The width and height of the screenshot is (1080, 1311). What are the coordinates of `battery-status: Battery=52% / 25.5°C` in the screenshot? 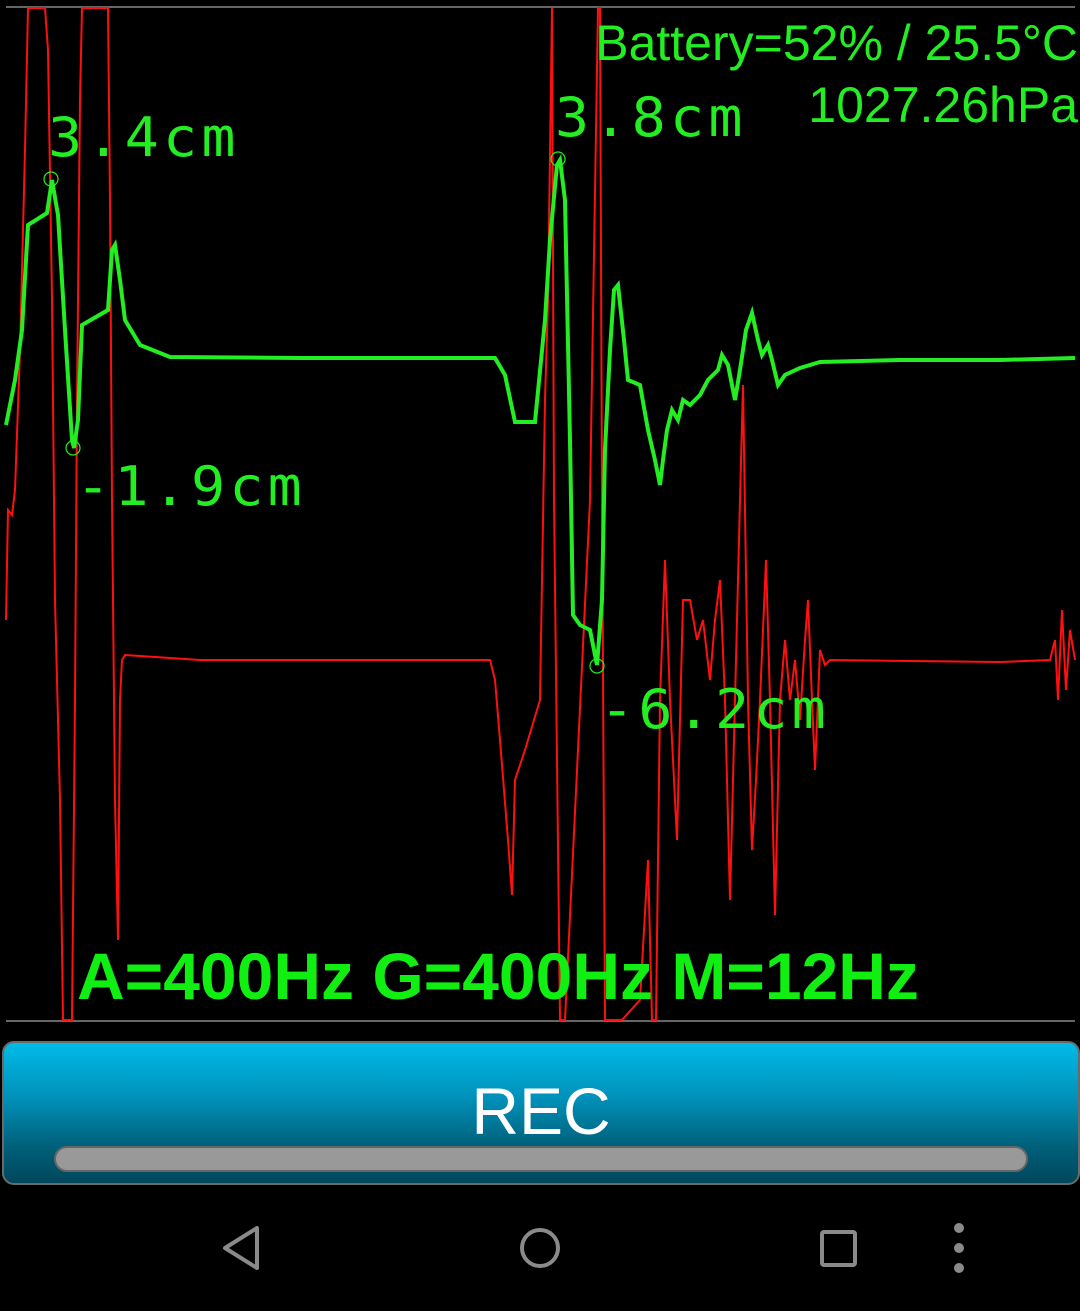 It's located at (836, 43).